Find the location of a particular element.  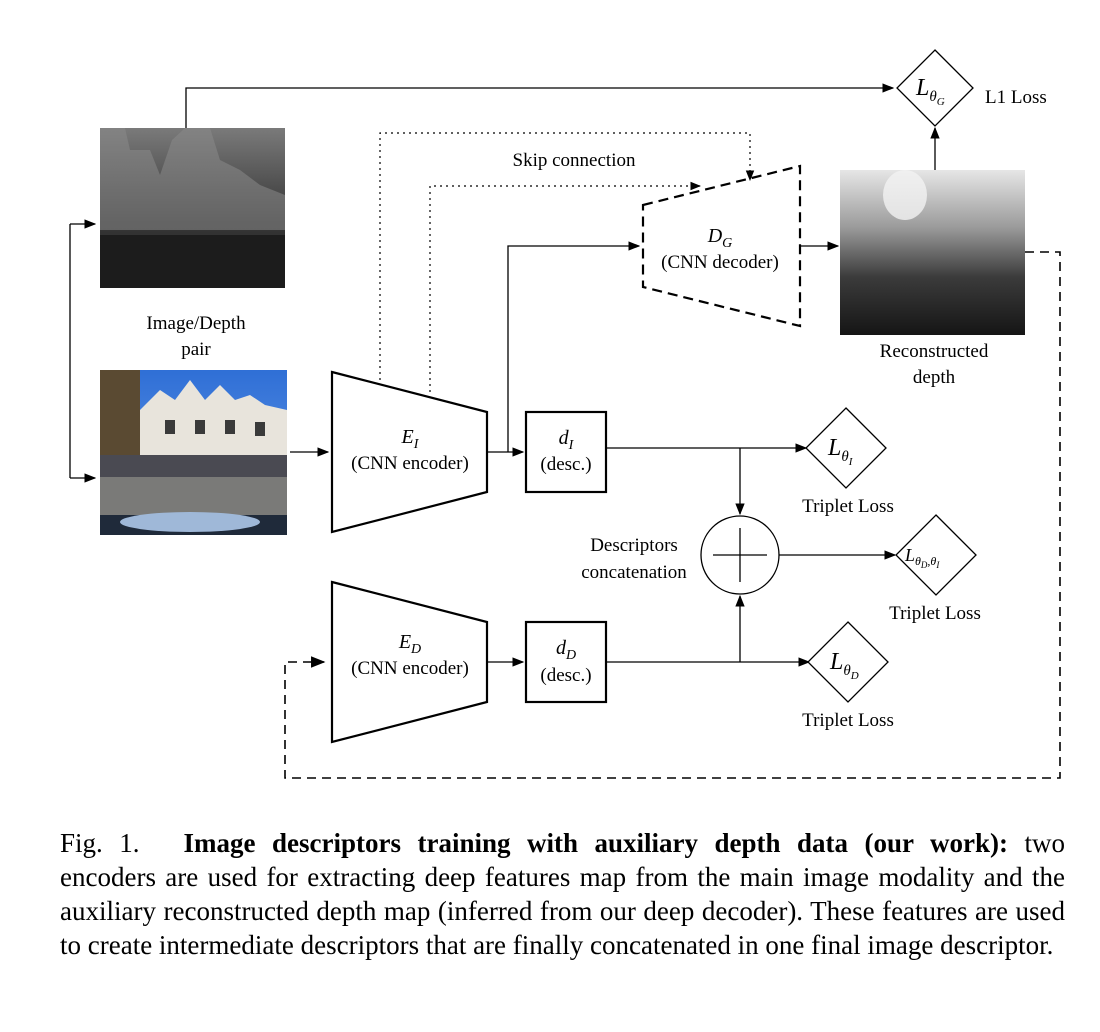

image-depth-pair-link is located at coordinates (83, 351).